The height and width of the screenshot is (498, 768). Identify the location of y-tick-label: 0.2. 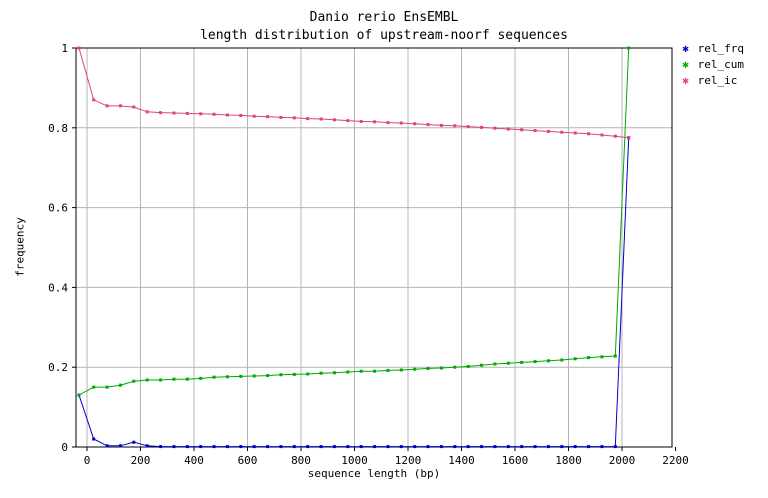
(58, 367).